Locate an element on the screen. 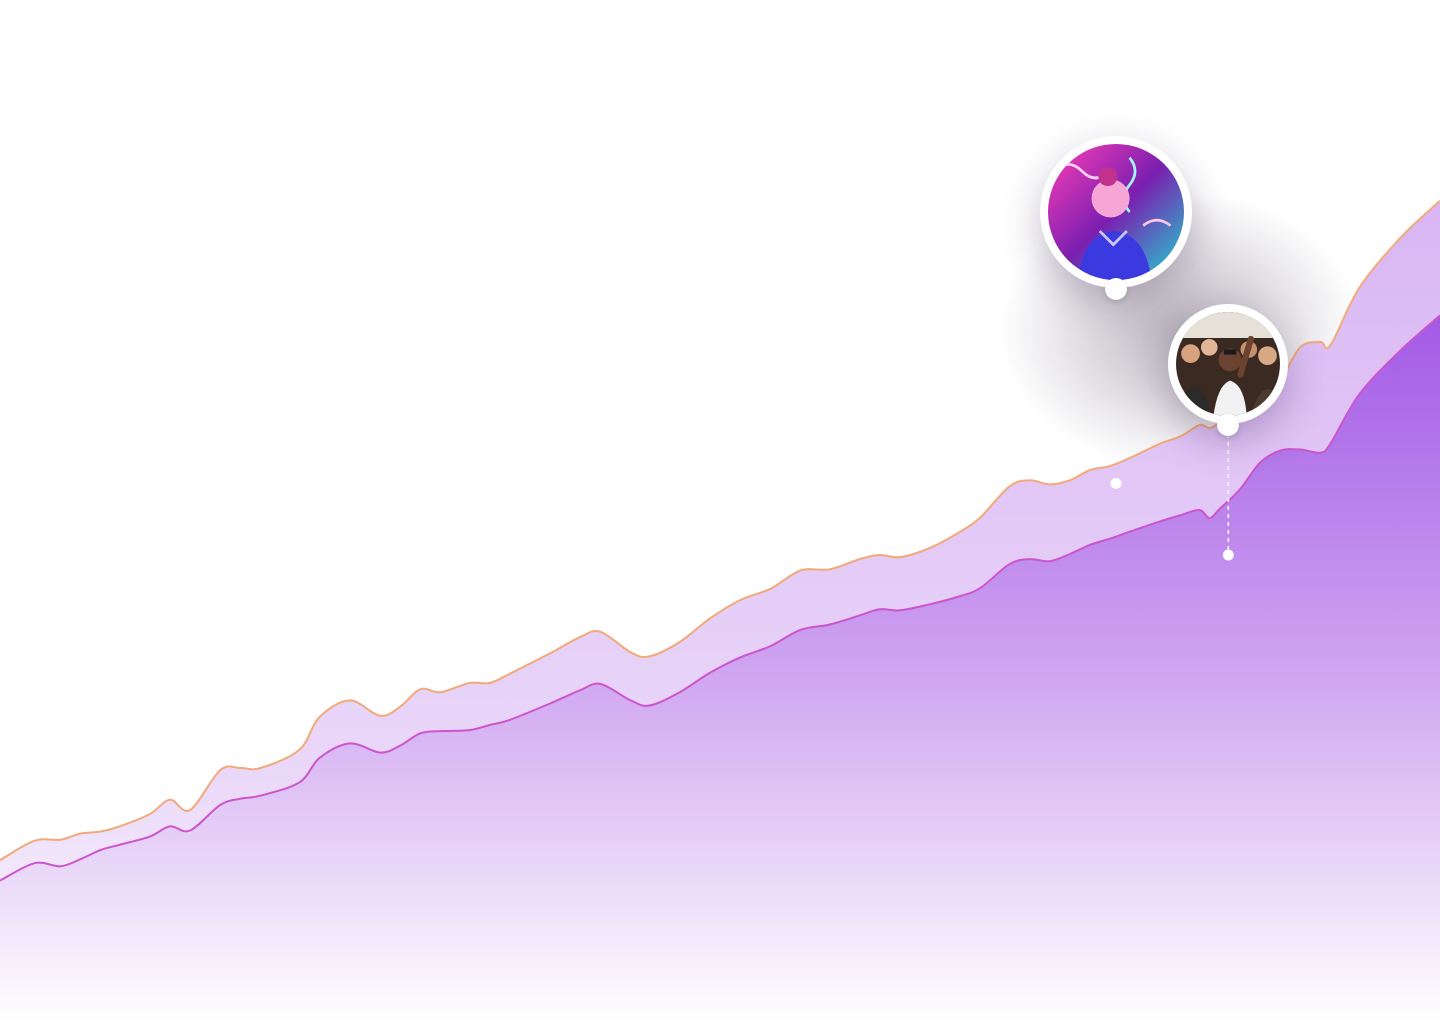 Image resolution: width=1440 pixels, height=1024 pixels. avatar-marker-neon-portrait-pin is located at coordinates (1116, 289).